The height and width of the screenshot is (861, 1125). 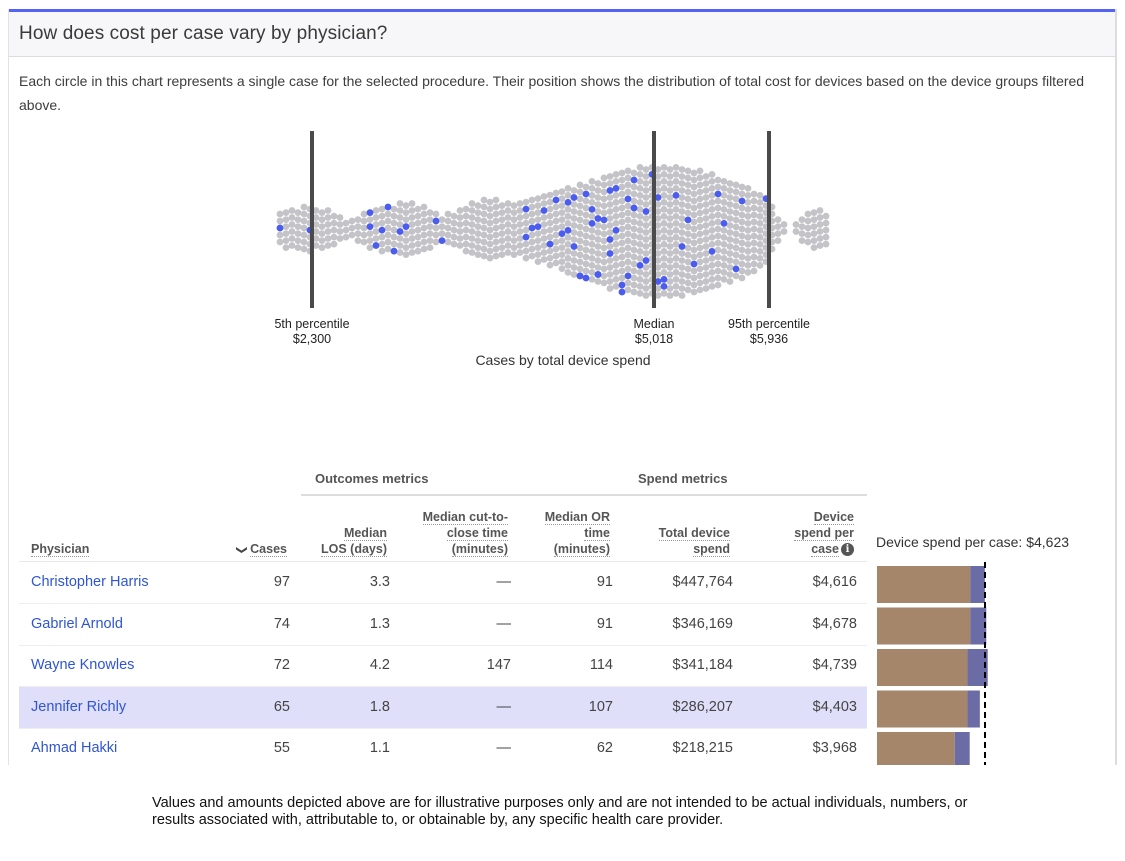 I want to click on column-header-cases: ❯ Cases, so click(x=261, y=549).